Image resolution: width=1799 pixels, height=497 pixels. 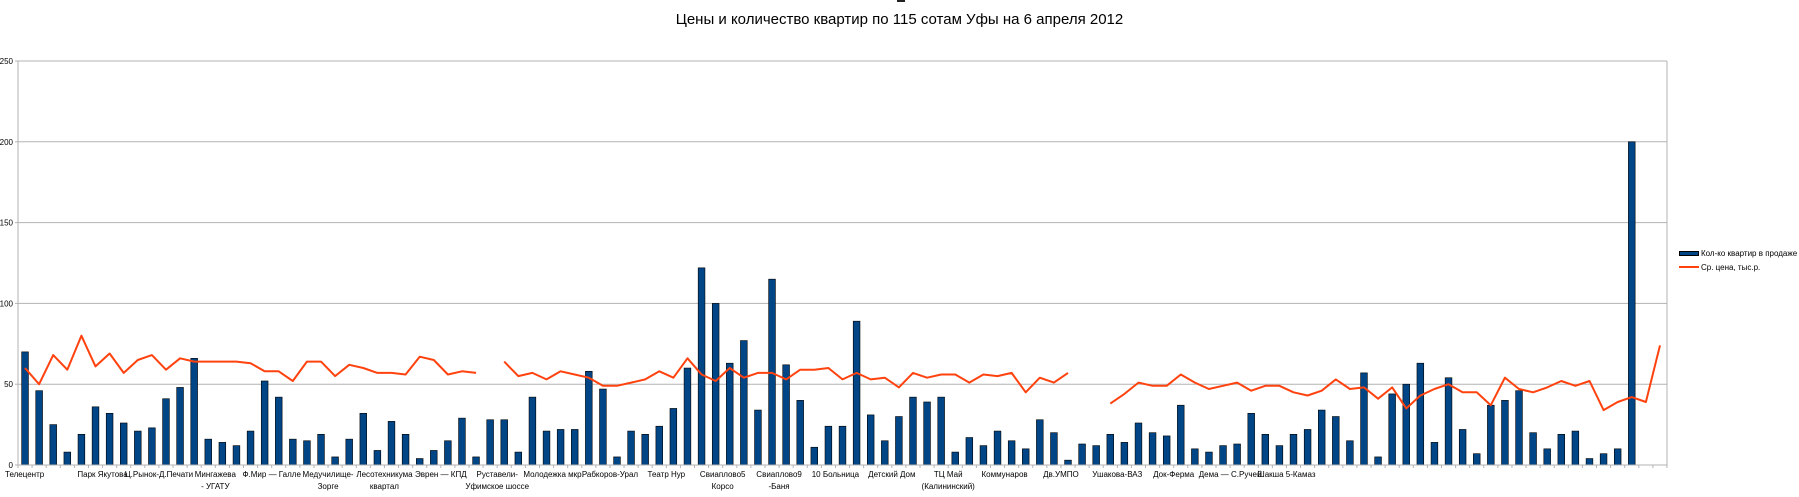 I want to click on x-category-label: Молодежка мкр., so click(x=553, y=474).